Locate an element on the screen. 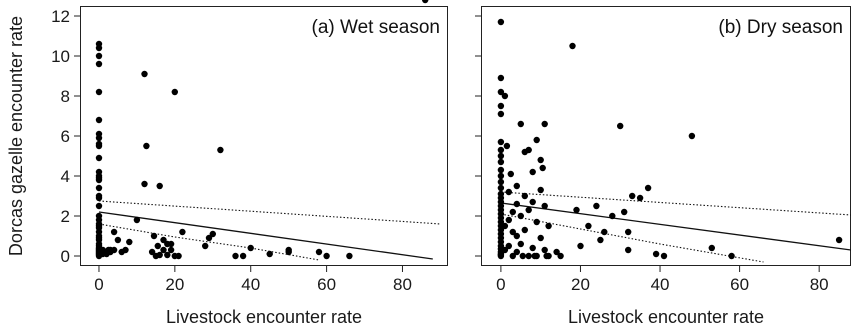 The width and height of the screenshot is (851, 329). x-tick-label: 40 is located at coordinates (660, 284).